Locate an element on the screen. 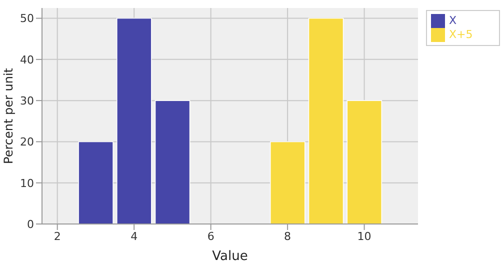 The height and width of the screenshot is (262, 504). y-tick-label: 0 is located at coordinates (30, 224).